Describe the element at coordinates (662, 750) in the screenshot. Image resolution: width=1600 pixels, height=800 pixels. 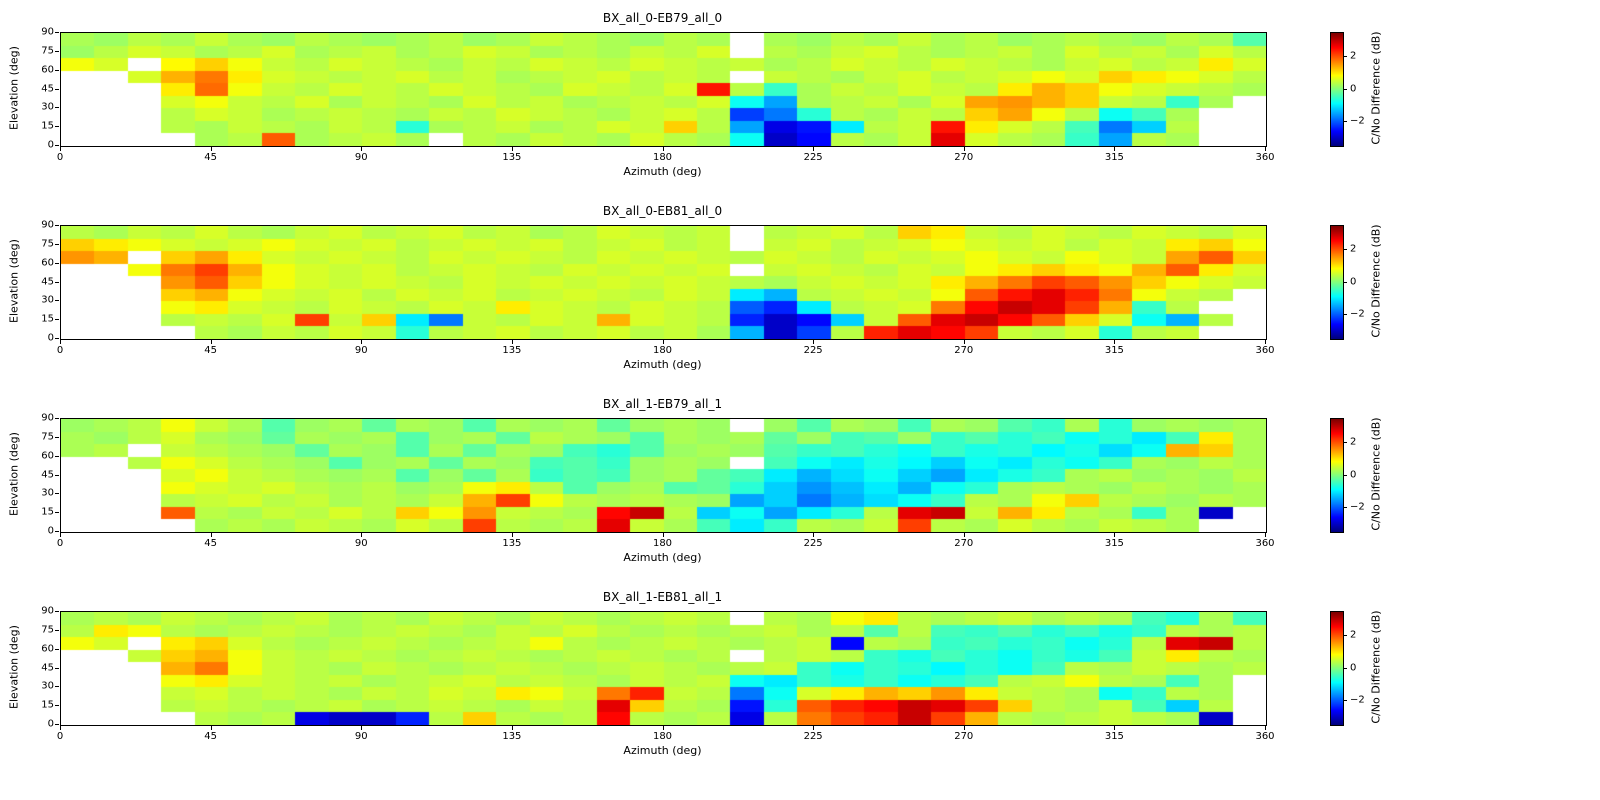
I see `x-axis-label: Azimuth (deg)` at that location.